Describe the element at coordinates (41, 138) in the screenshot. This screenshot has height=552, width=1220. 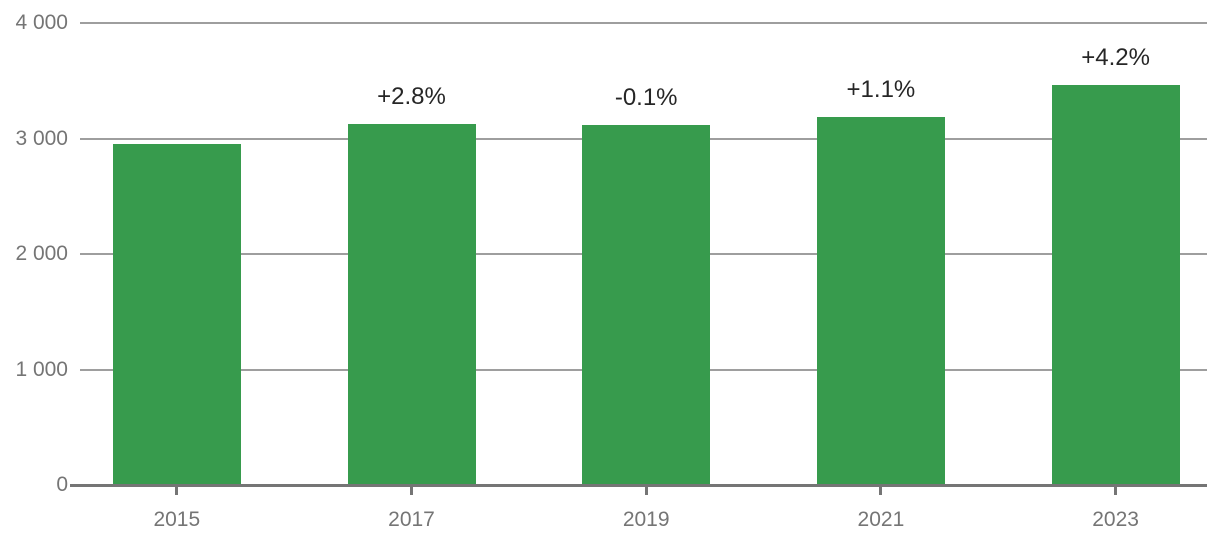
I see `y-axis-tick-label: 3 000` at that location.